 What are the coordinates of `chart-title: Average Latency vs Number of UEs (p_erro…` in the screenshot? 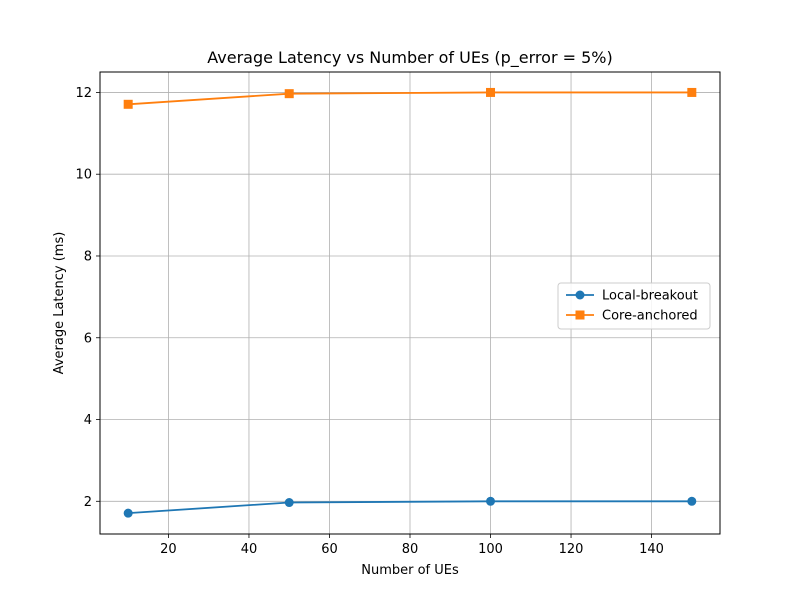 It's located at (409, 58).